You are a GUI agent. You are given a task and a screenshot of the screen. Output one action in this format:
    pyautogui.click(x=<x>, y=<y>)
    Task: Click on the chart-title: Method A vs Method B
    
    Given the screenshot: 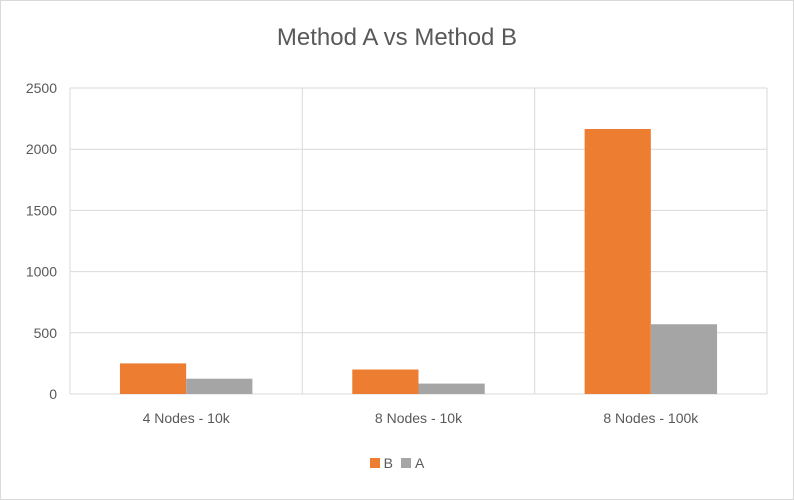 What is the action you would take?
    pyautogui.click(x=397, y=37)
    